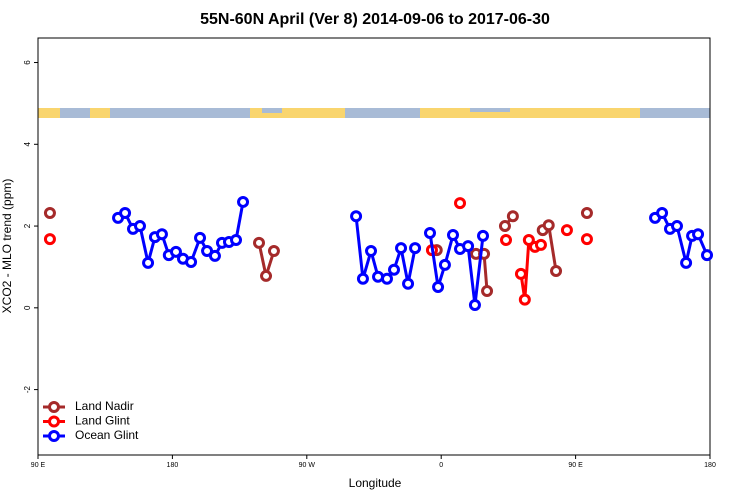 The width and height of the screenshot is (750, 500). I want to click on legend-label: Land Glint, so click(102, 421).